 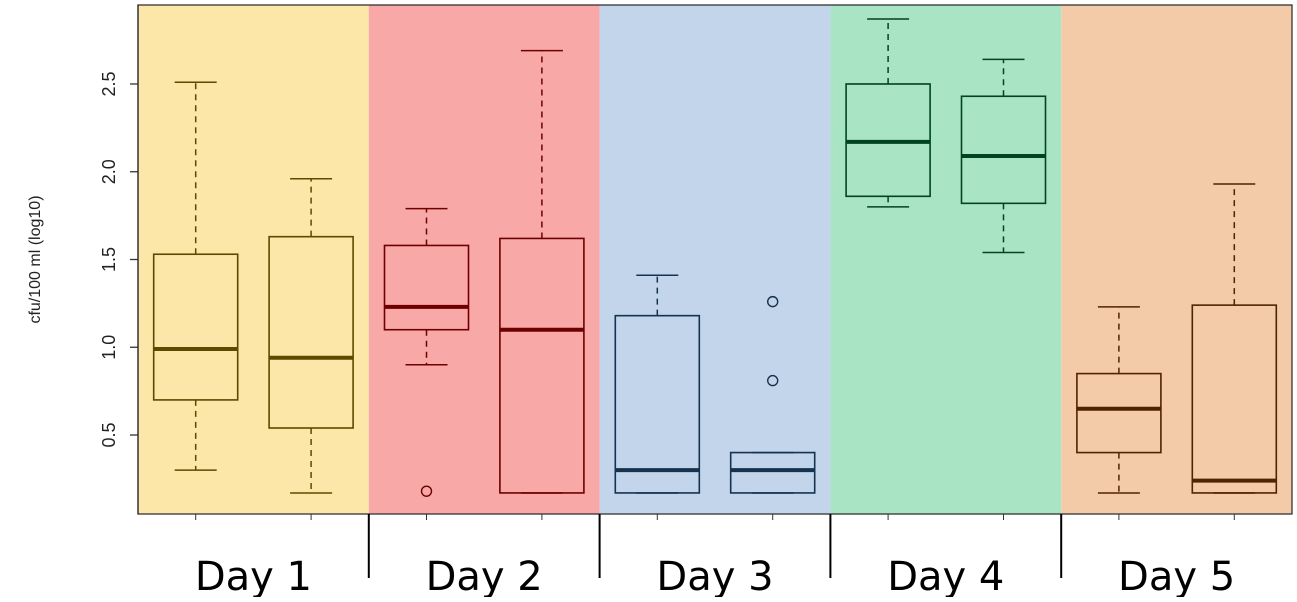 I want to click on y-tick-label: 1.0, so click(x=109, y=347).